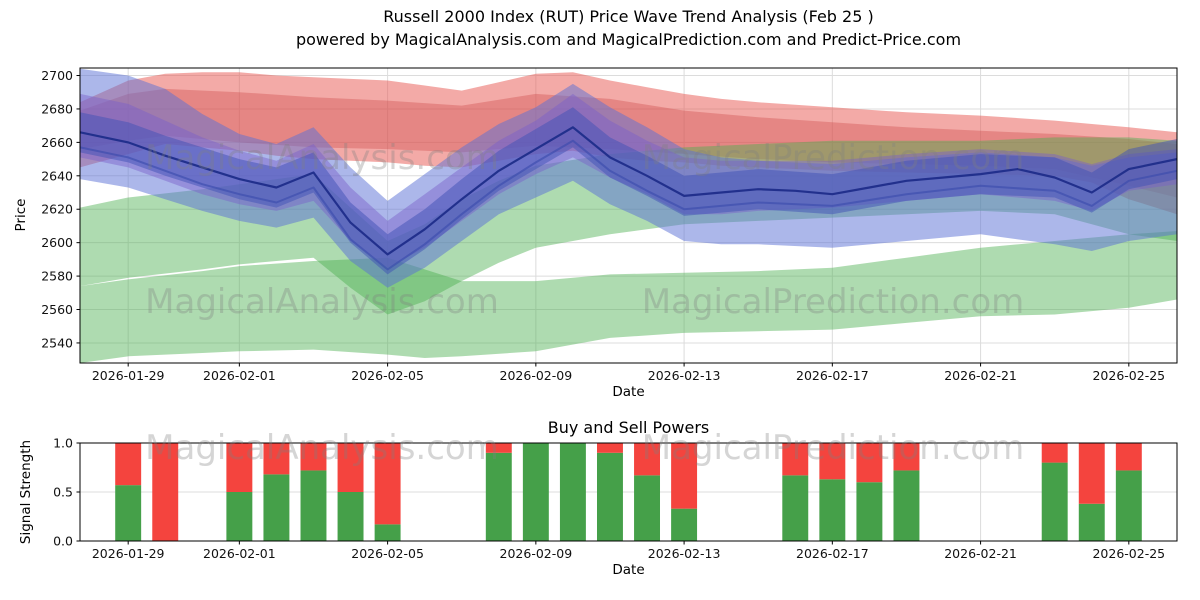 The image size is (1200, 600). What do you see at coordinates (239, 553) in the screenshot?
I see `signal-chart-x-tick-label: 2026-02-01` at bounding box center [239, 553].